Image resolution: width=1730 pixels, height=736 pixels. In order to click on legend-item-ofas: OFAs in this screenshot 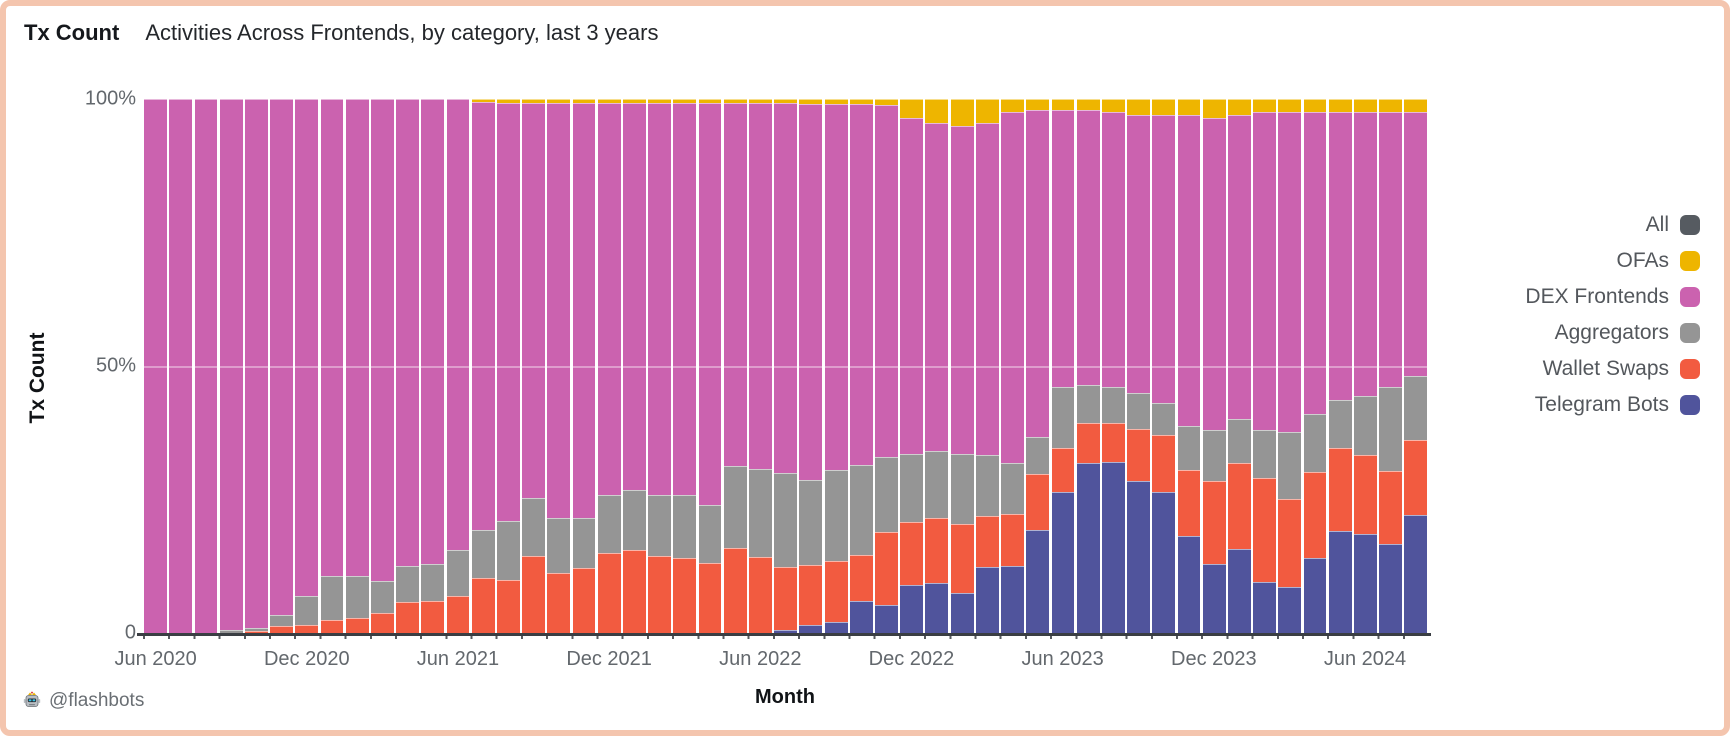, I will do `click(1612, 260)`.